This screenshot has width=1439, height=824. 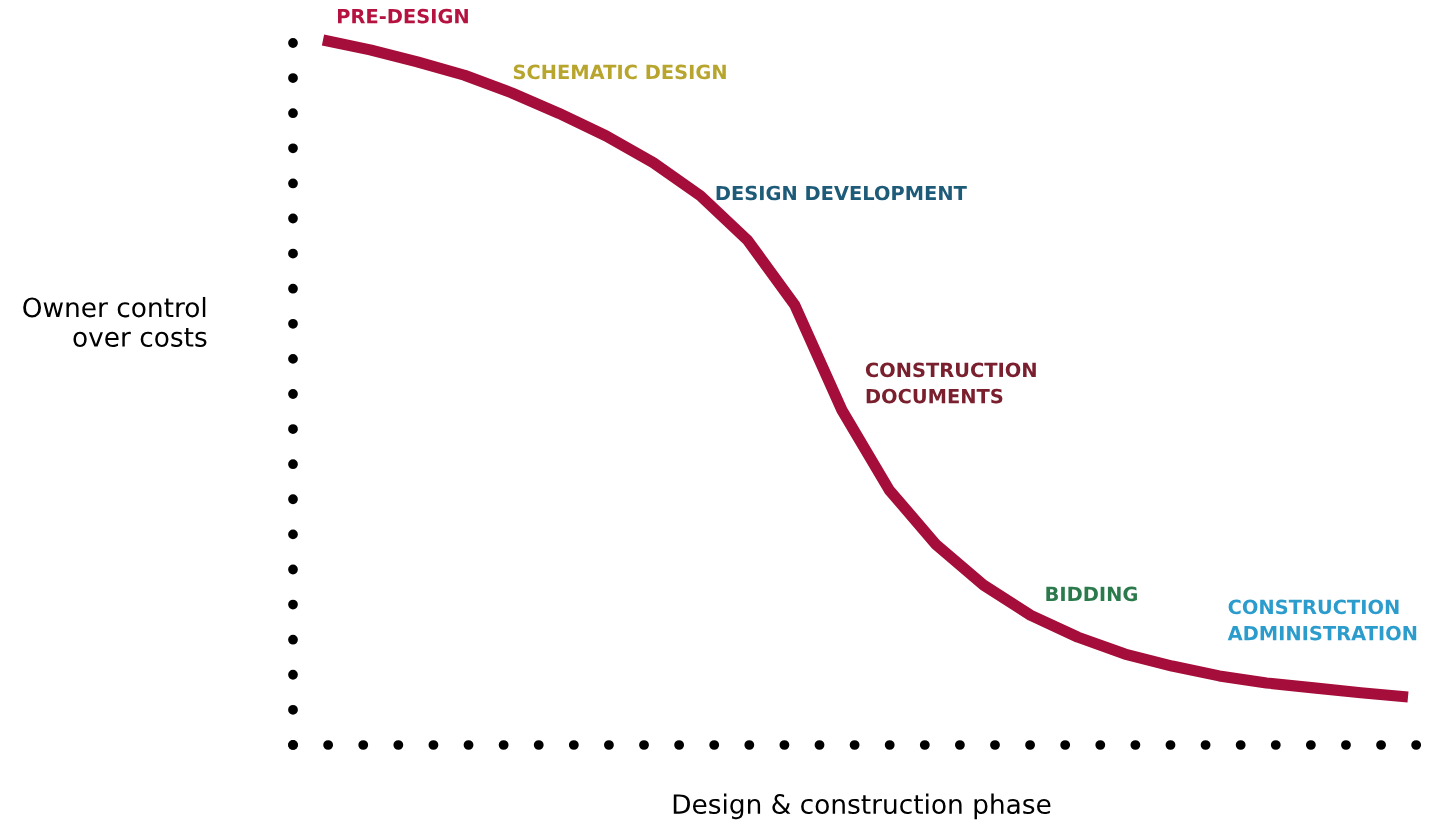 What do you see at coordinates (841, 193) in the screenshot?
I see `annotation: DESIGN DEVELOPMENT` at bounding box center [841, 193].